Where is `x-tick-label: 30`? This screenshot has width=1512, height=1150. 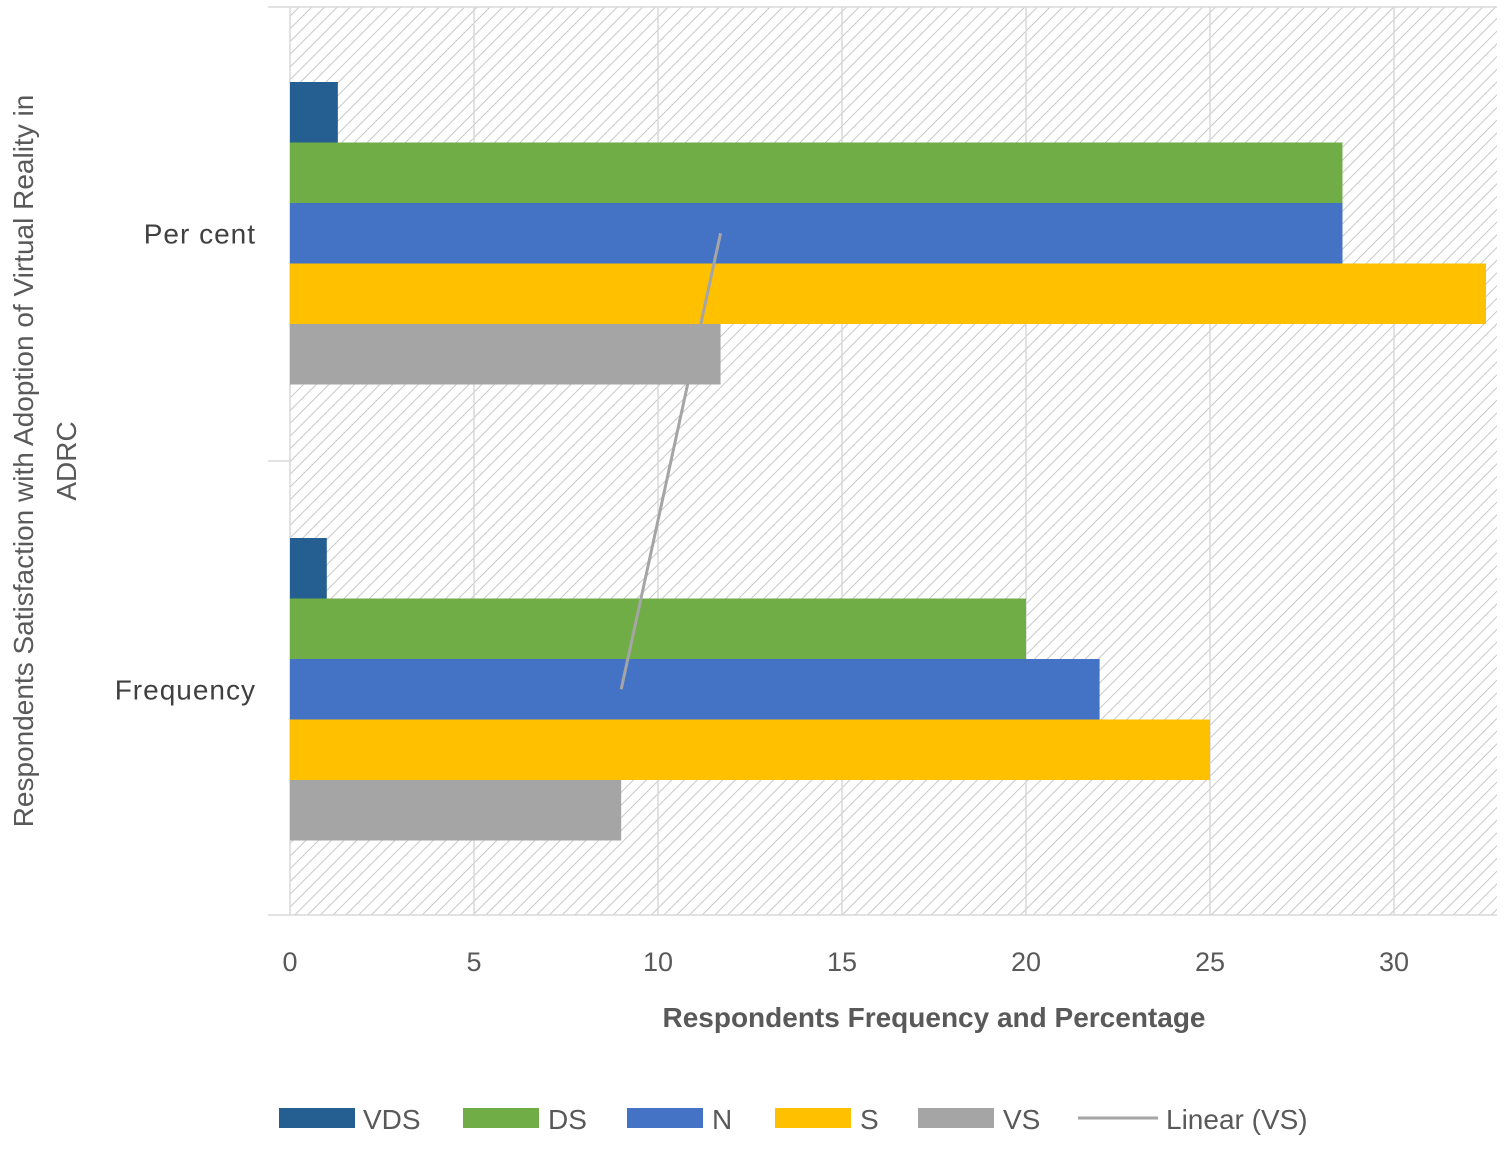 x-tick-label: 30 is located at coordinates (1394, 962).